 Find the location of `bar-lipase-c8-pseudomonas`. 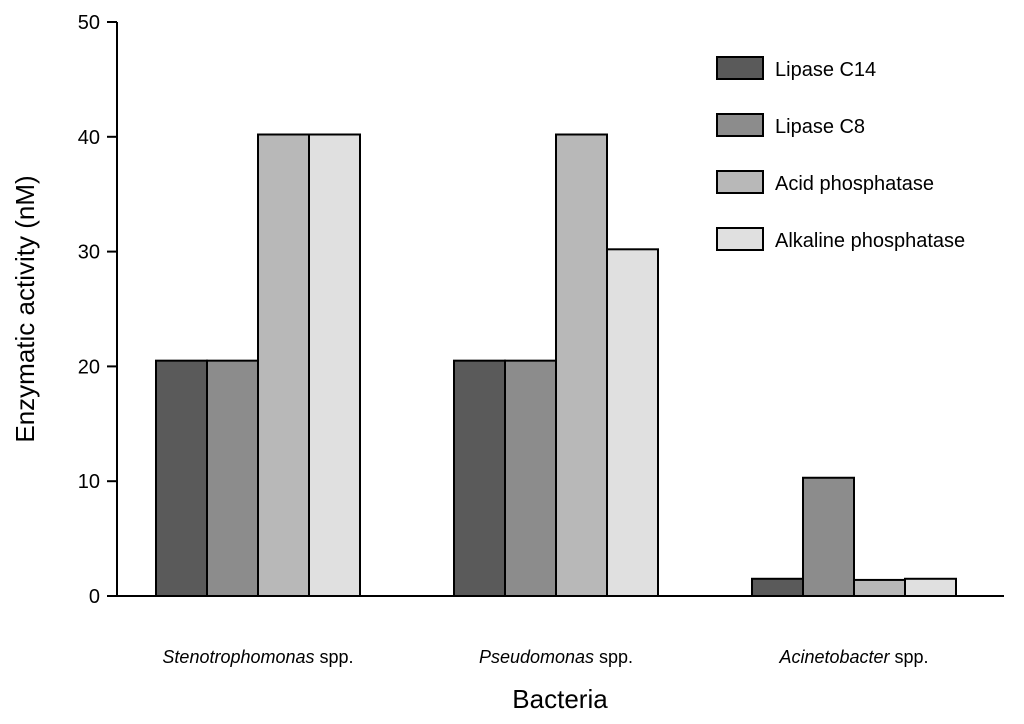

bar-lipase-c8-pseudomonas is located at coordinates (530, 478).